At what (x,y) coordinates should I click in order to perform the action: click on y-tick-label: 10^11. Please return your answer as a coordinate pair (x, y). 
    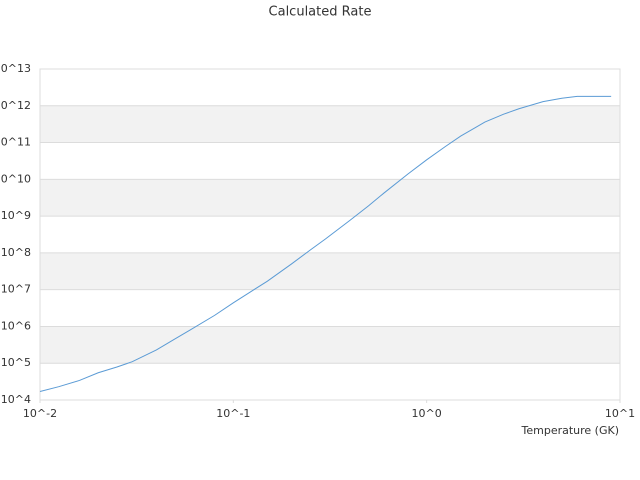
    Looking at the image, I should click on (15, 142).